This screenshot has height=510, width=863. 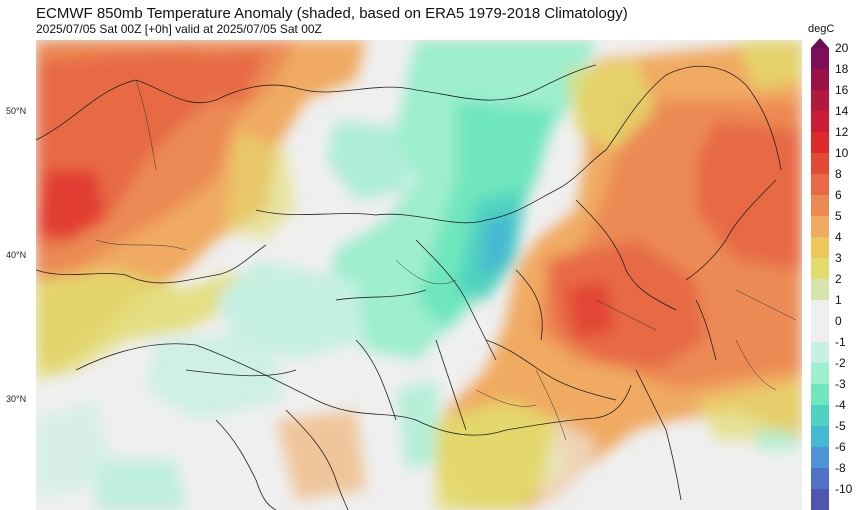 What do you see at coordinates (840, 342) in the screenshot?
I see `colorbar-tick-label: -1` at bounding box center [840, 342].